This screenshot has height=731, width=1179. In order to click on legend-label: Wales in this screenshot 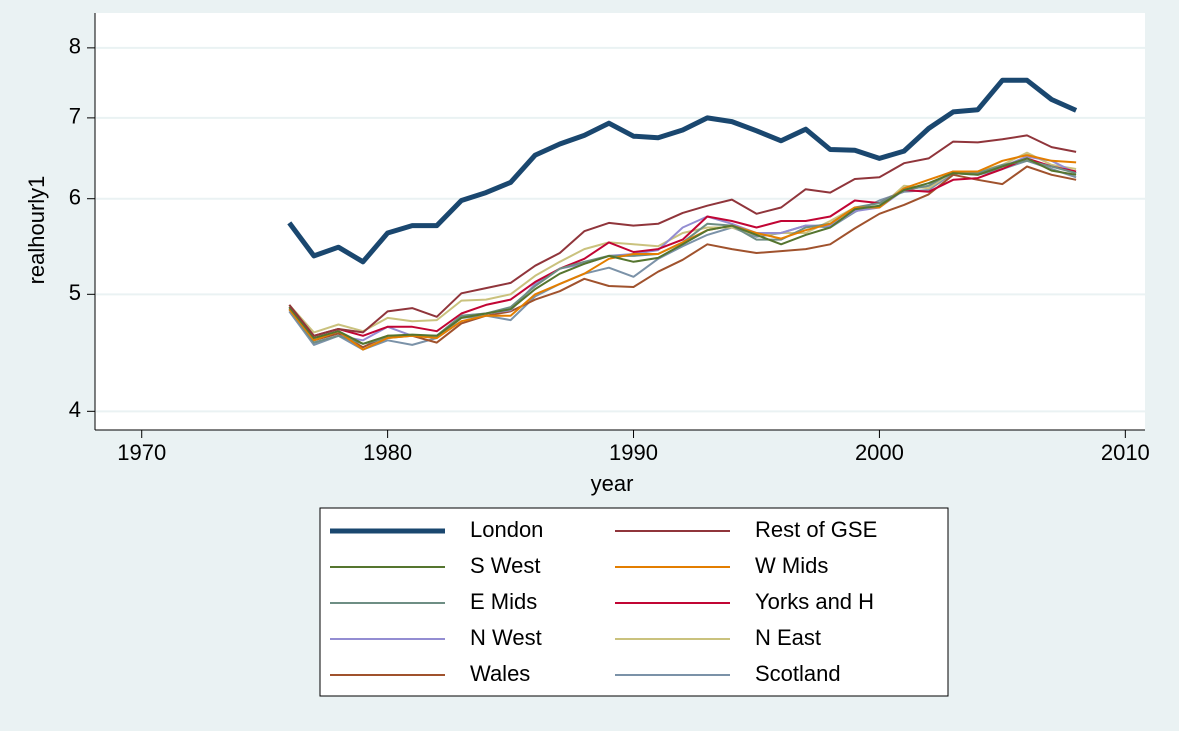, I will do `click(500, 673)`.